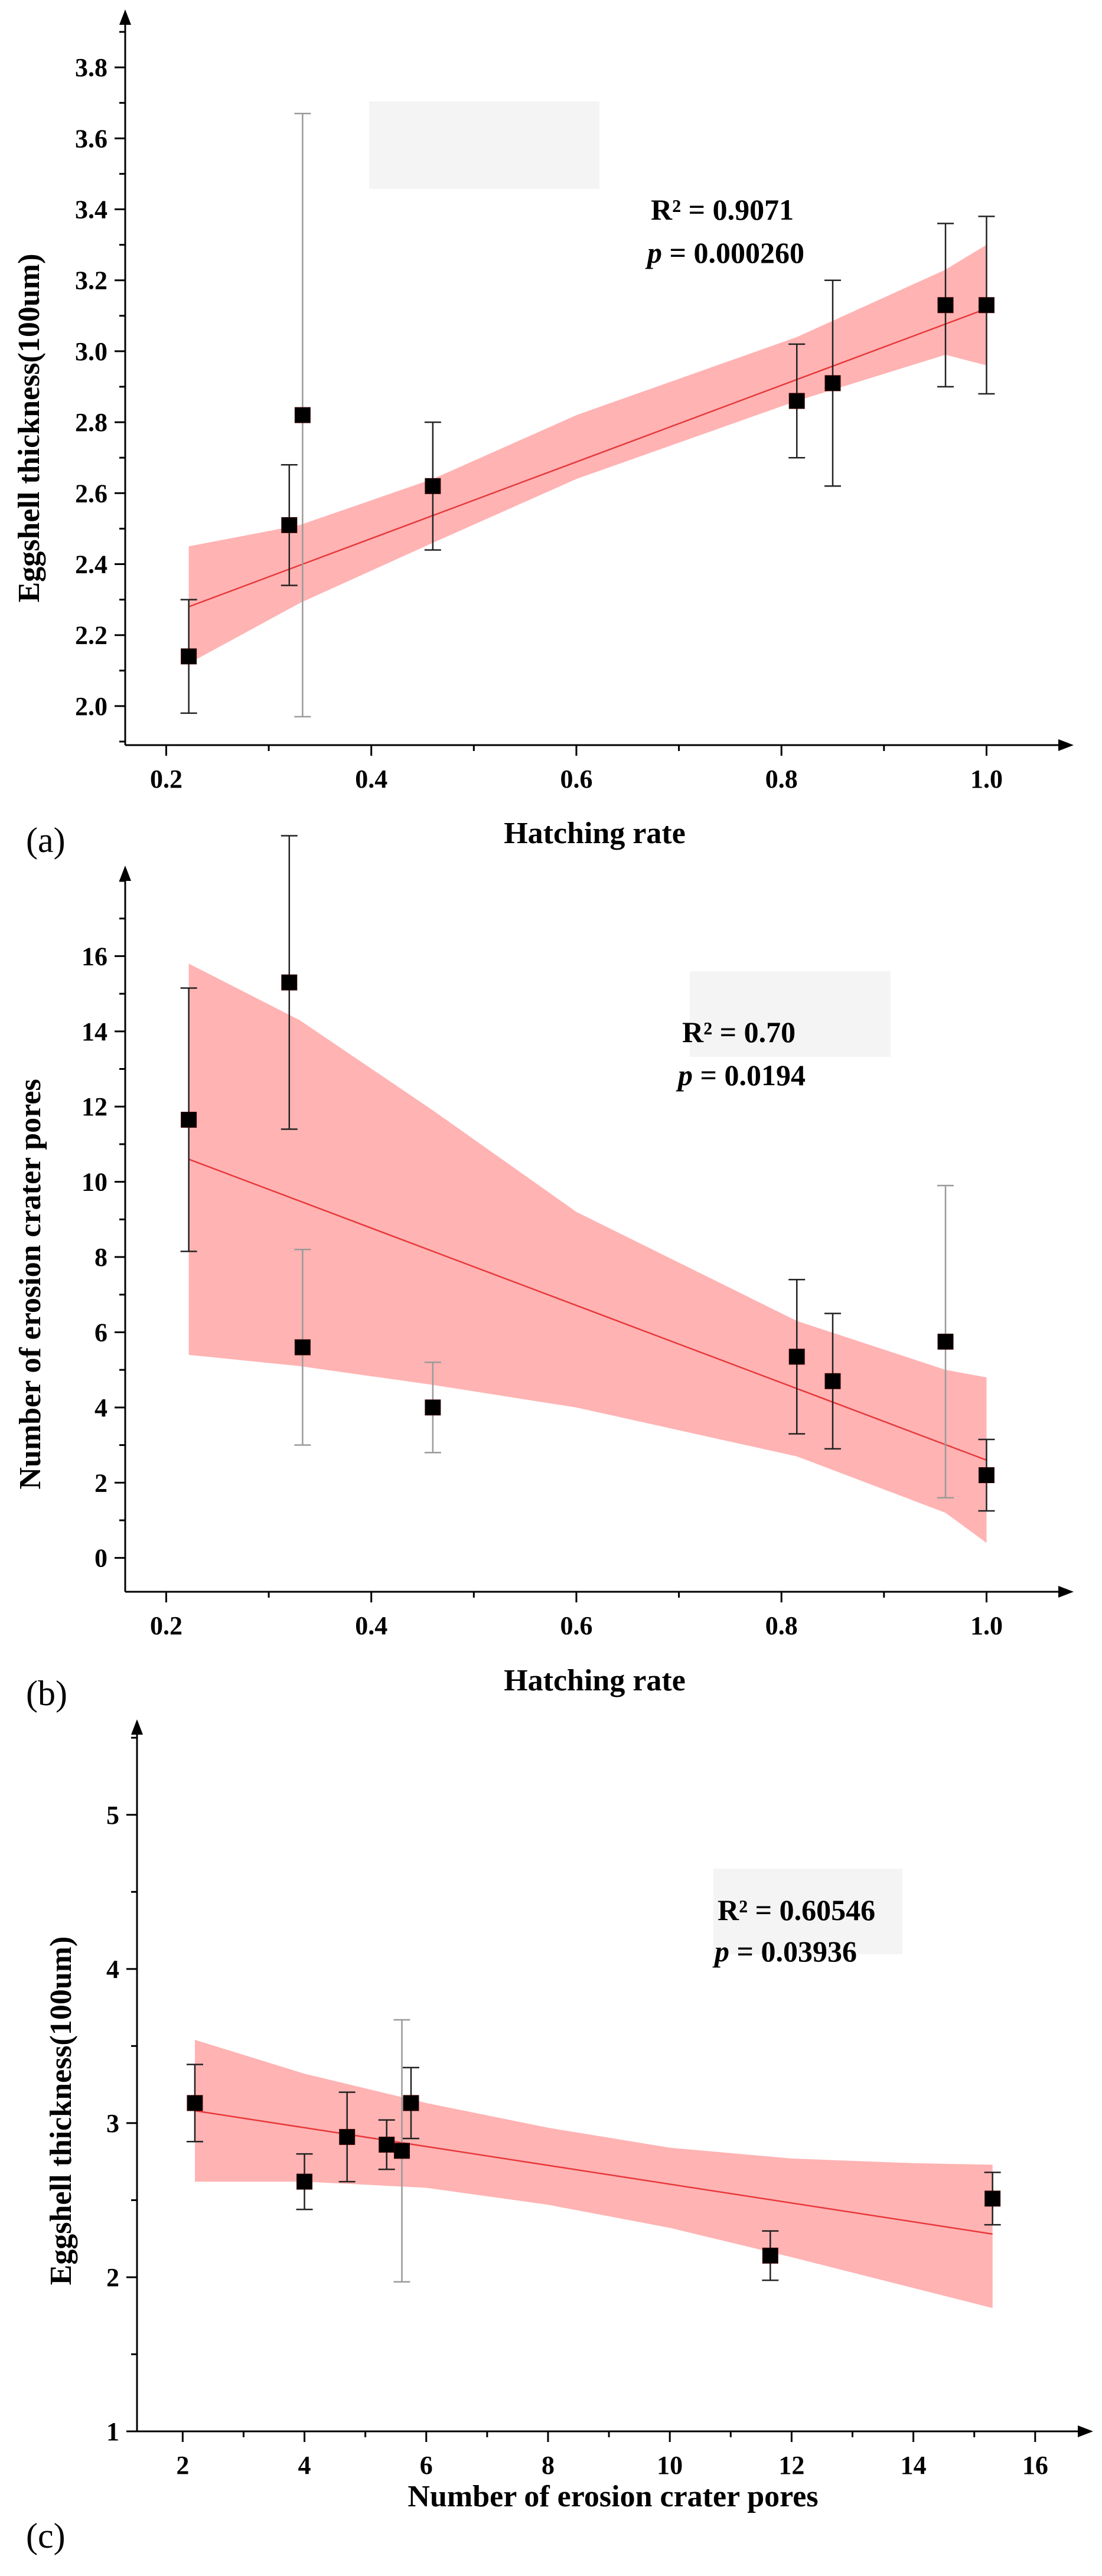  What do you see at coordinates (91, 209) in the screenshot?
I see `panel-a-y-tick-label: 3.4` at bounding box center [91, 209].